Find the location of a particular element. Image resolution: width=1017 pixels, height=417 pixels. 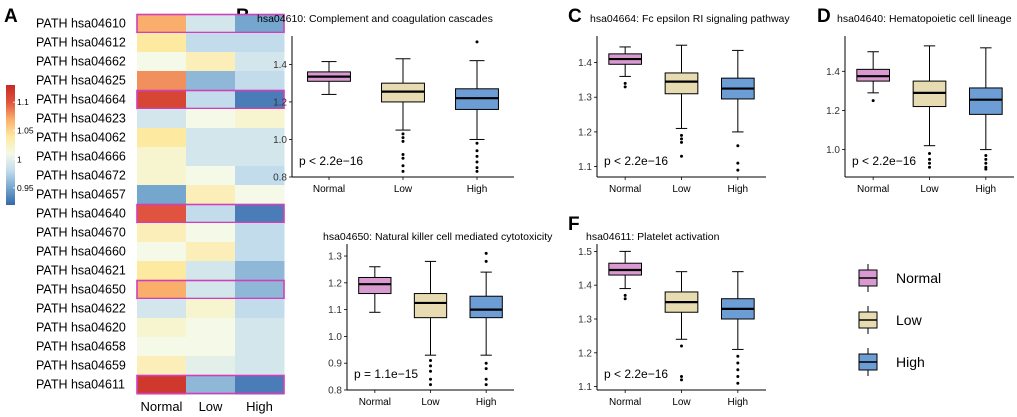

heatmap-row-label: PATH hsa04650 is located at coordinates (81, 290).